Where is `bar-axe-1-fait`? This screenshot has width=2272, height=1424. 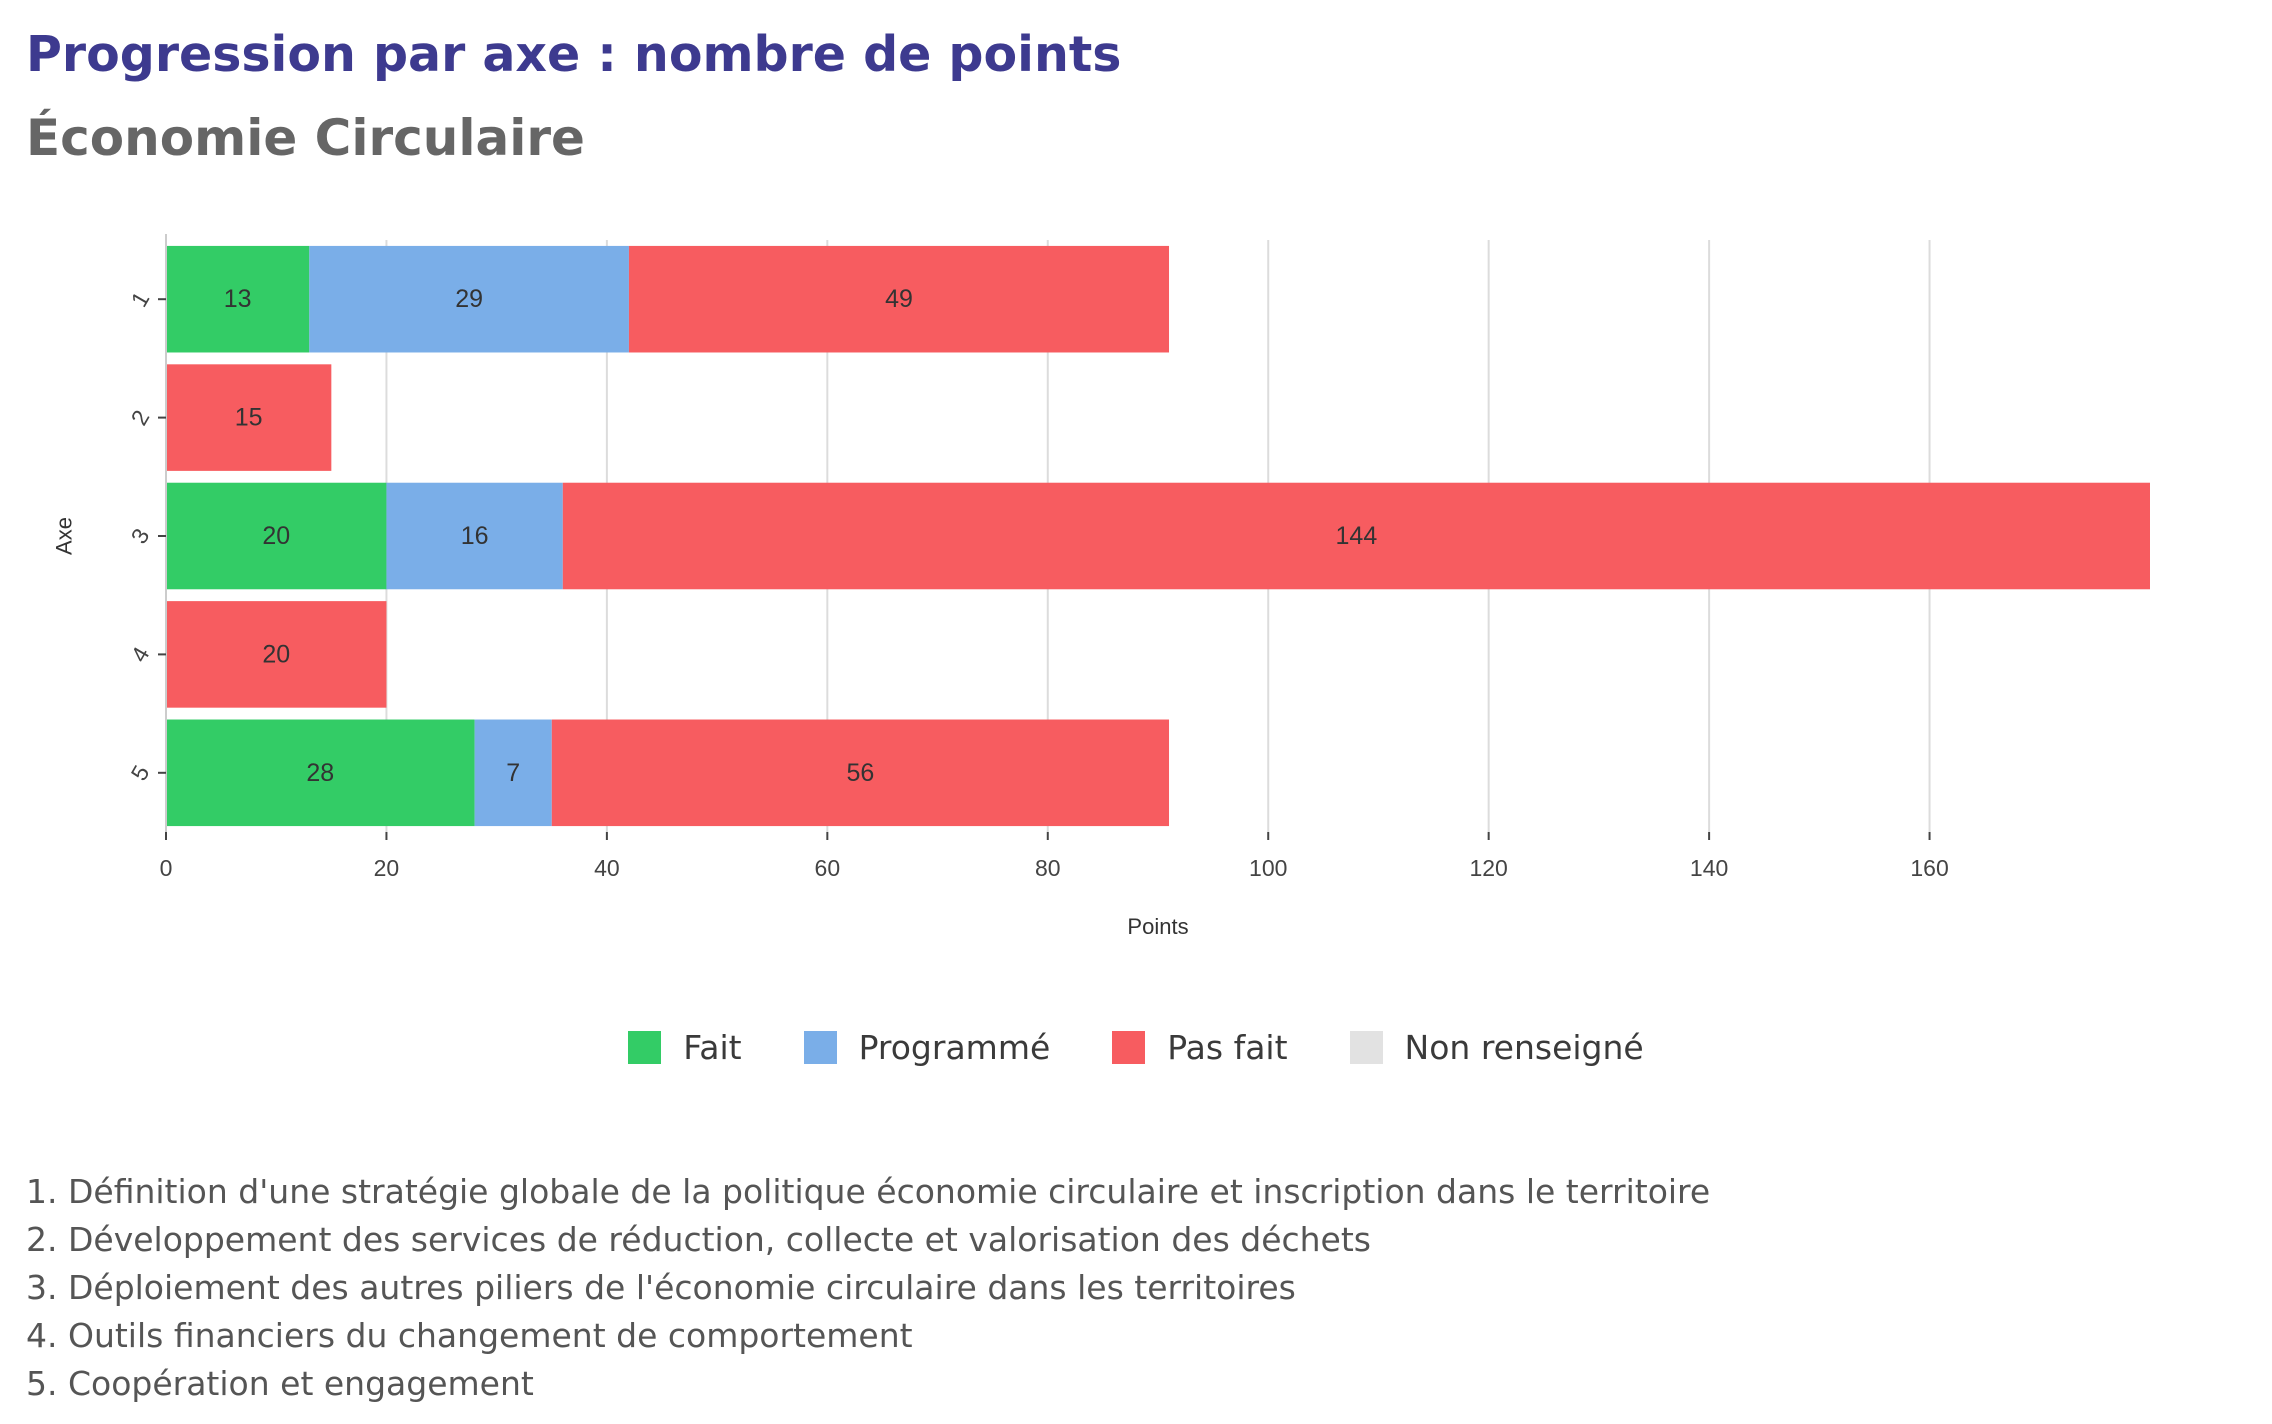
bar-axe-1-fait is located at coordinates (238, 299).